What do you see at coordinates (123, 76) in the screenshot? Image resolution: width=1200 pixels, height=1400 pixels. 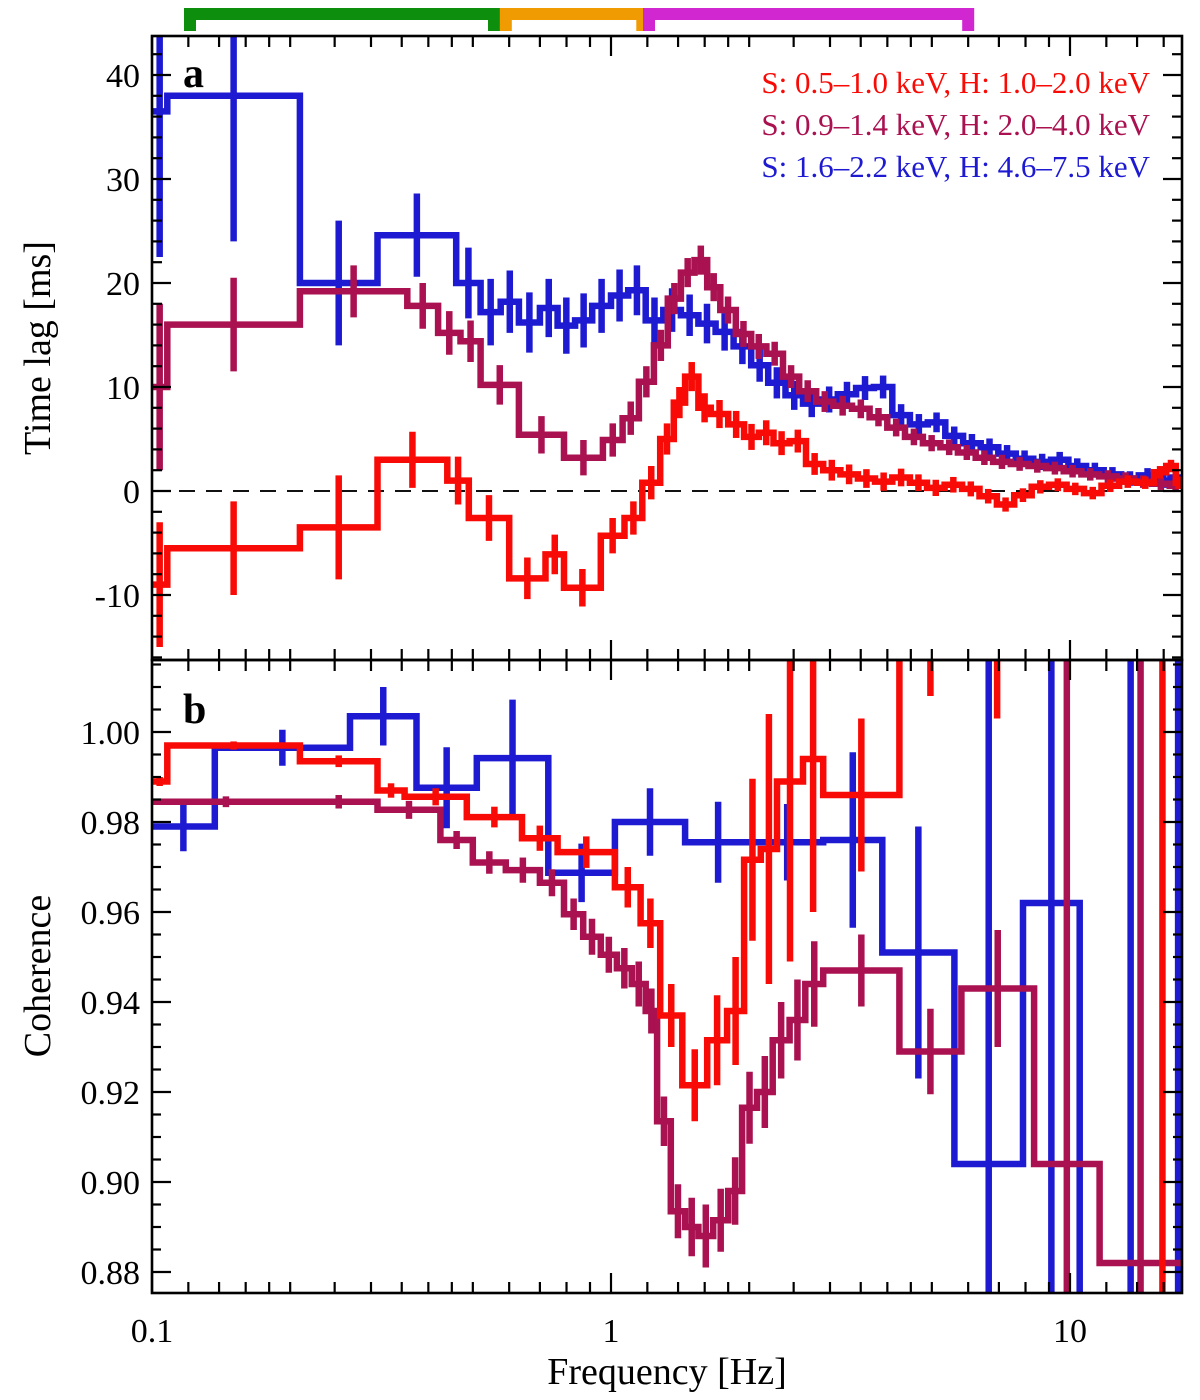 I see `y-a-tick-label: 40` at bounding box center [123, 76].